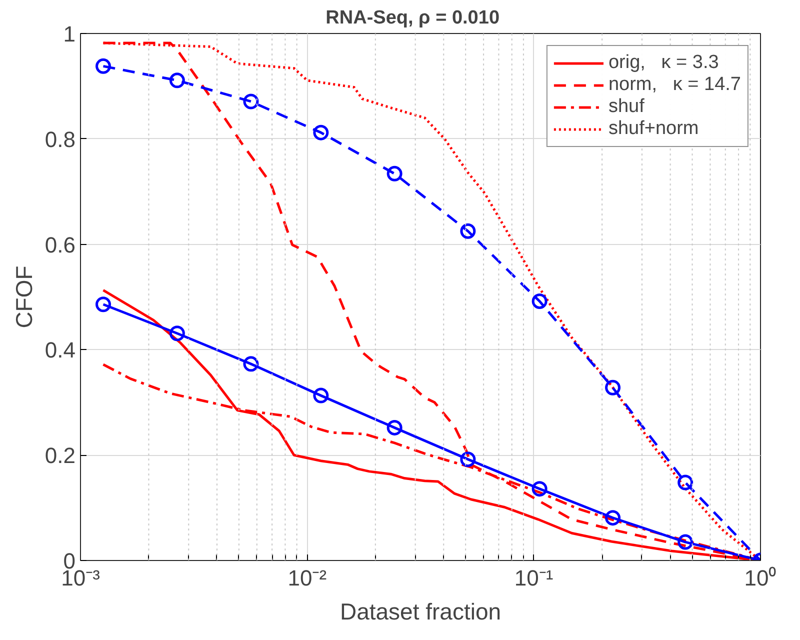  Describe the element at coordinates (534, 578) in the screenshot. I see `x-tick-label: 10⁻¹` at that location.